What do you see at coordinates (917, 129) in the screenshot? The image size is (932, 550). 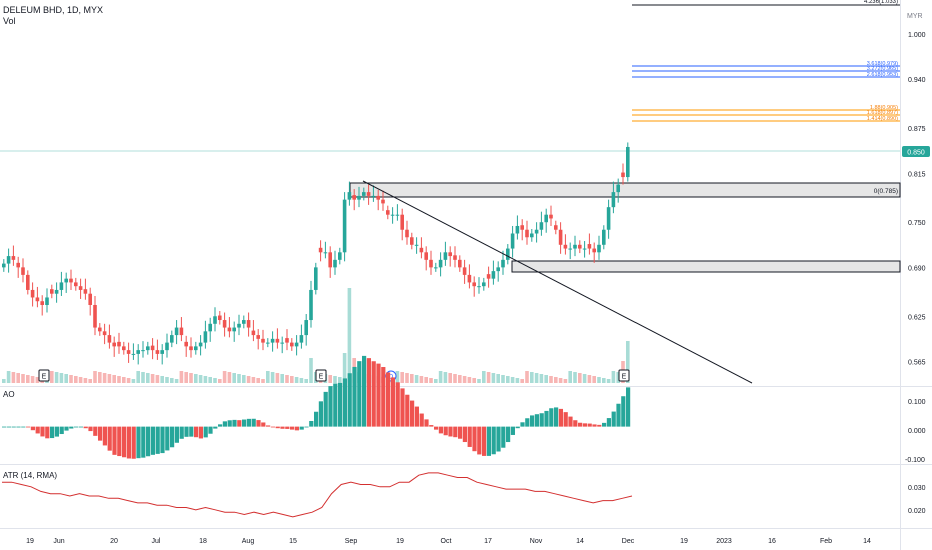 I see `price-tick: 0.875` at bounding box center [917, 129].